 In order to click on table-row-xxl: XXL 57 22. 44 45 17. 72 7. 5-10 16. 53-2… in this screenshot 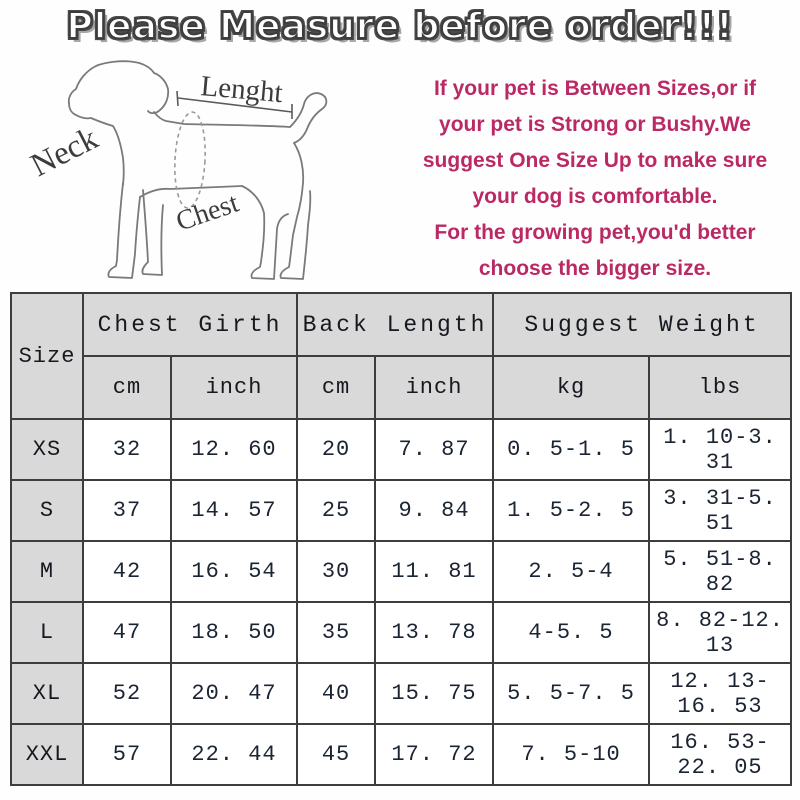, I will do `click(401, 754)`.